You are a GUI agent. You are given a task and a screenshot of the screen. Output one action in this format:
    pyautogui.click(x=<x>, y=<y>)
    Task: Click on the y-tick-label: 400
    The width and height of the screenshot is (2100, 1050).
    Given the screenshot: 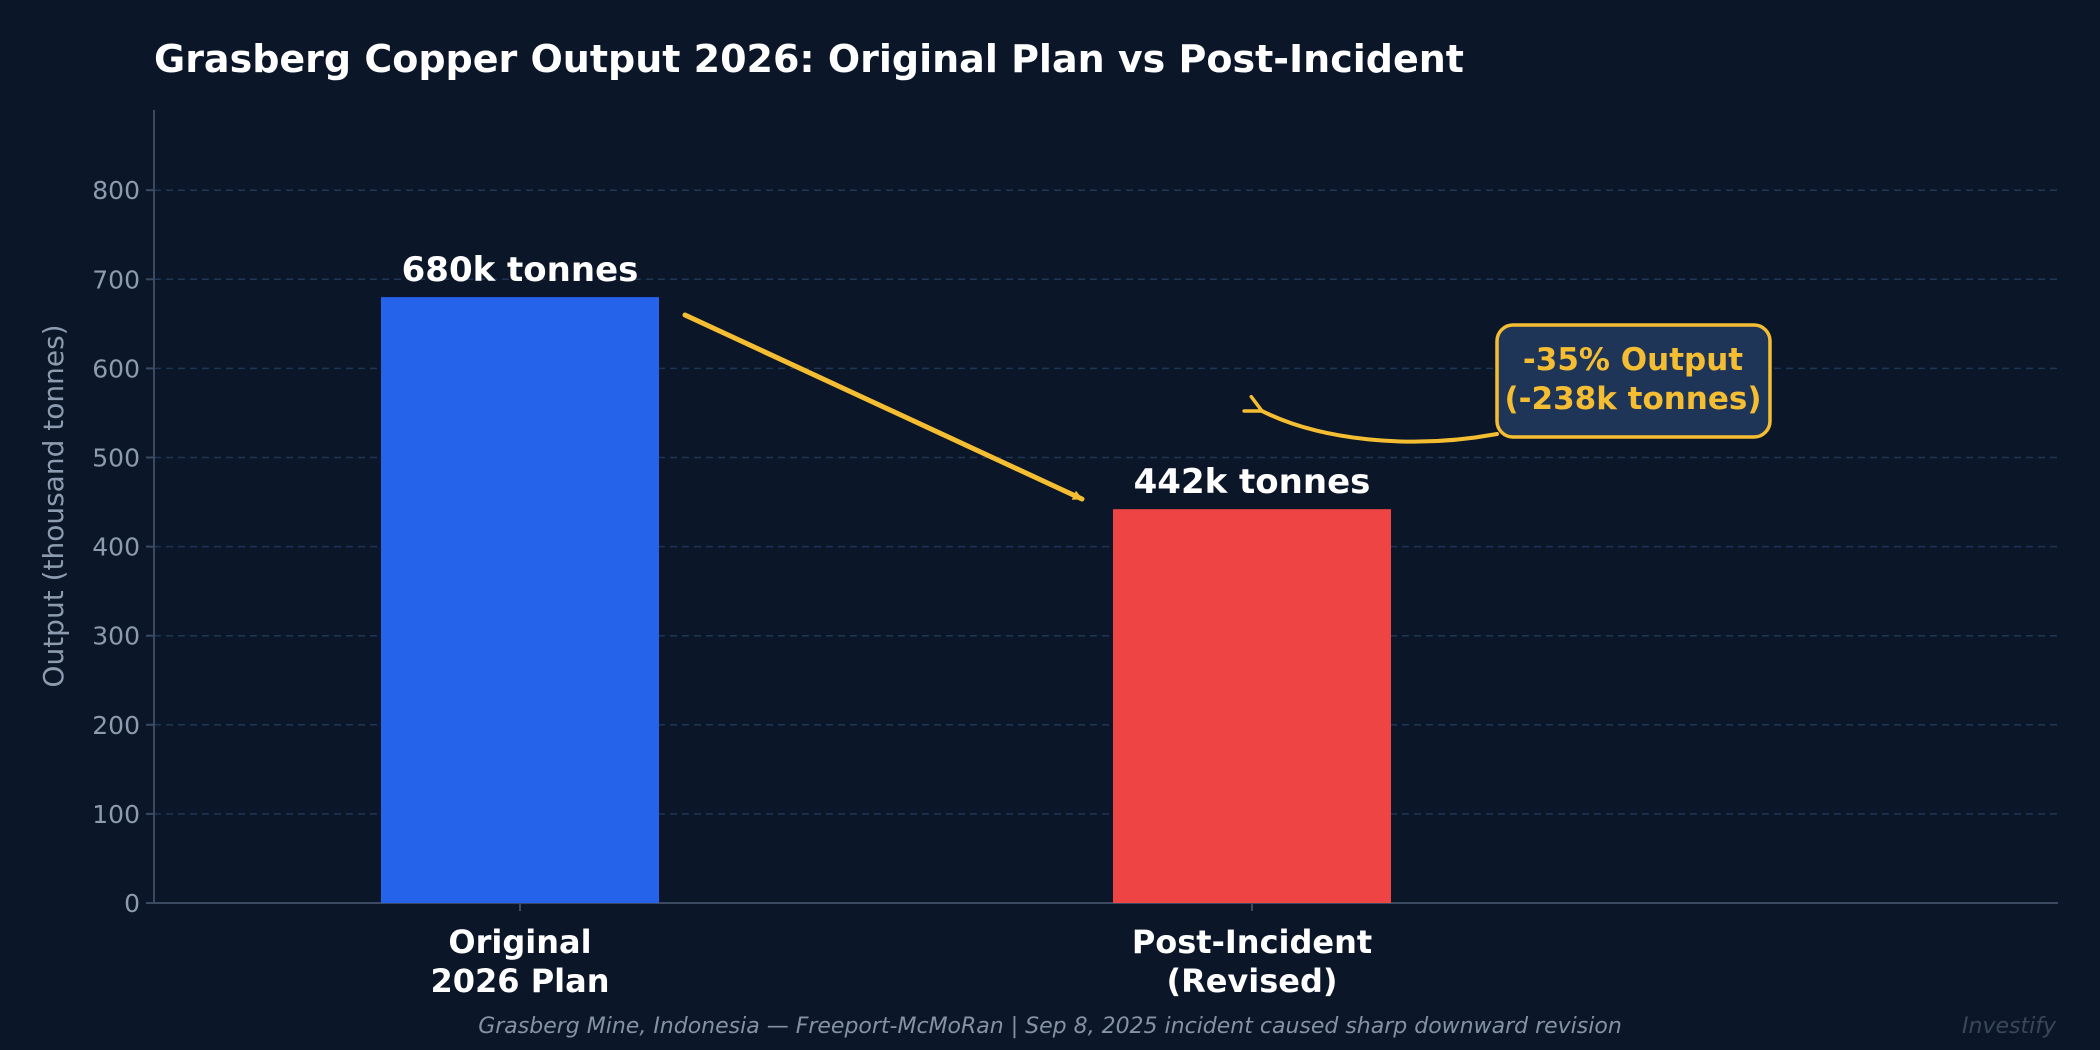 What is the action you would take?
    pyautogui.click(x=116, y=547)
    